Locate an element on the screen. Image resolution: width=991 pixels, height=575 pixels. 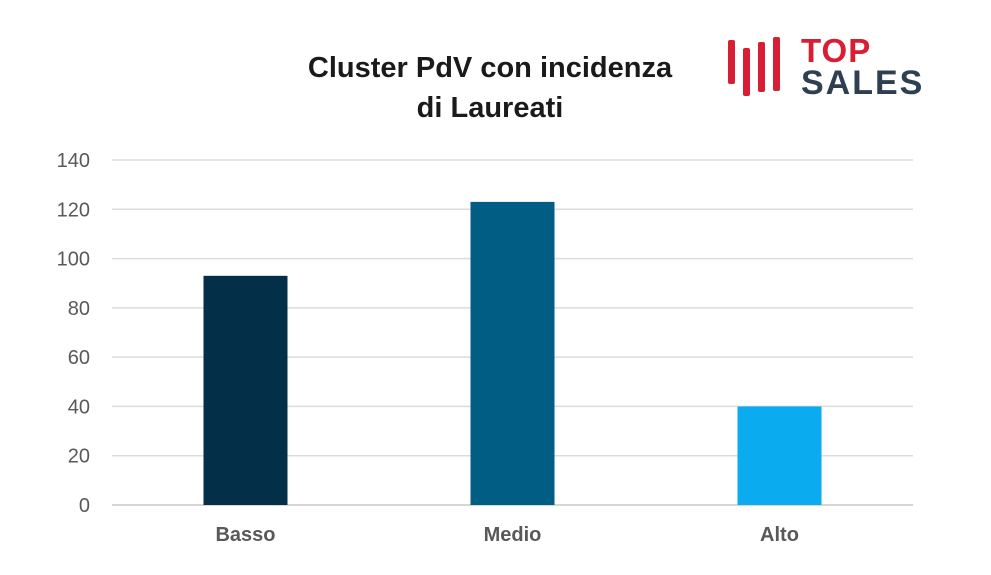
chart-title: Cluster PdV con incidenza di Laureati is located at coordinates (490, 88).